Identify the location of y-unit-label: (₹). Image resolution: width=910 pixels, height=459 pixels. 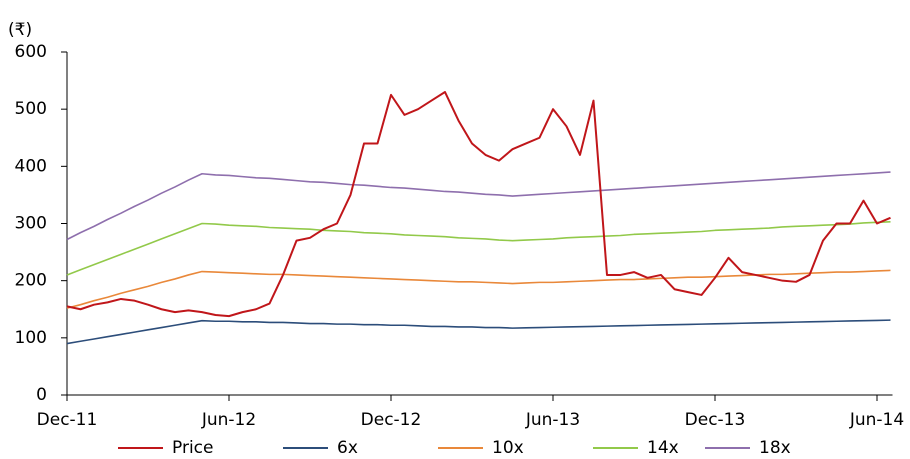
(20, 30).